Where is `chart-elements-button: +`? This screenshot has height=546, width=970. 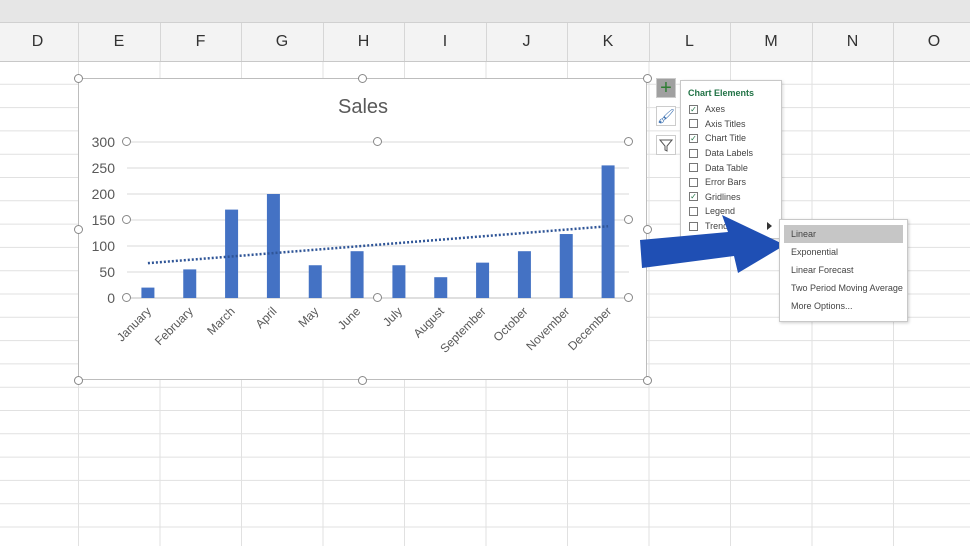
chart-elements-button: + is located at coordinates (666, 87).